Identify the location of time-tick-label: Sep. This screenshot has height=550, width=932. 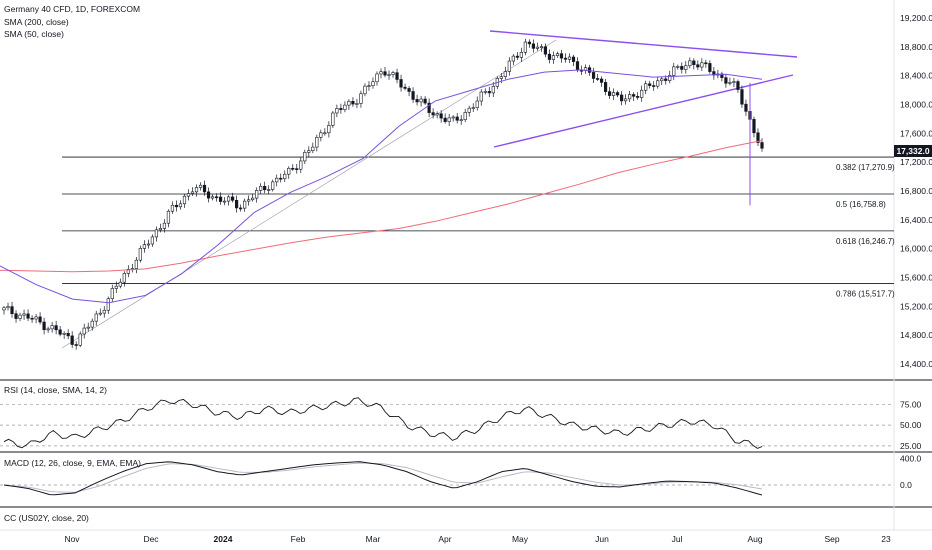
(831, 539).